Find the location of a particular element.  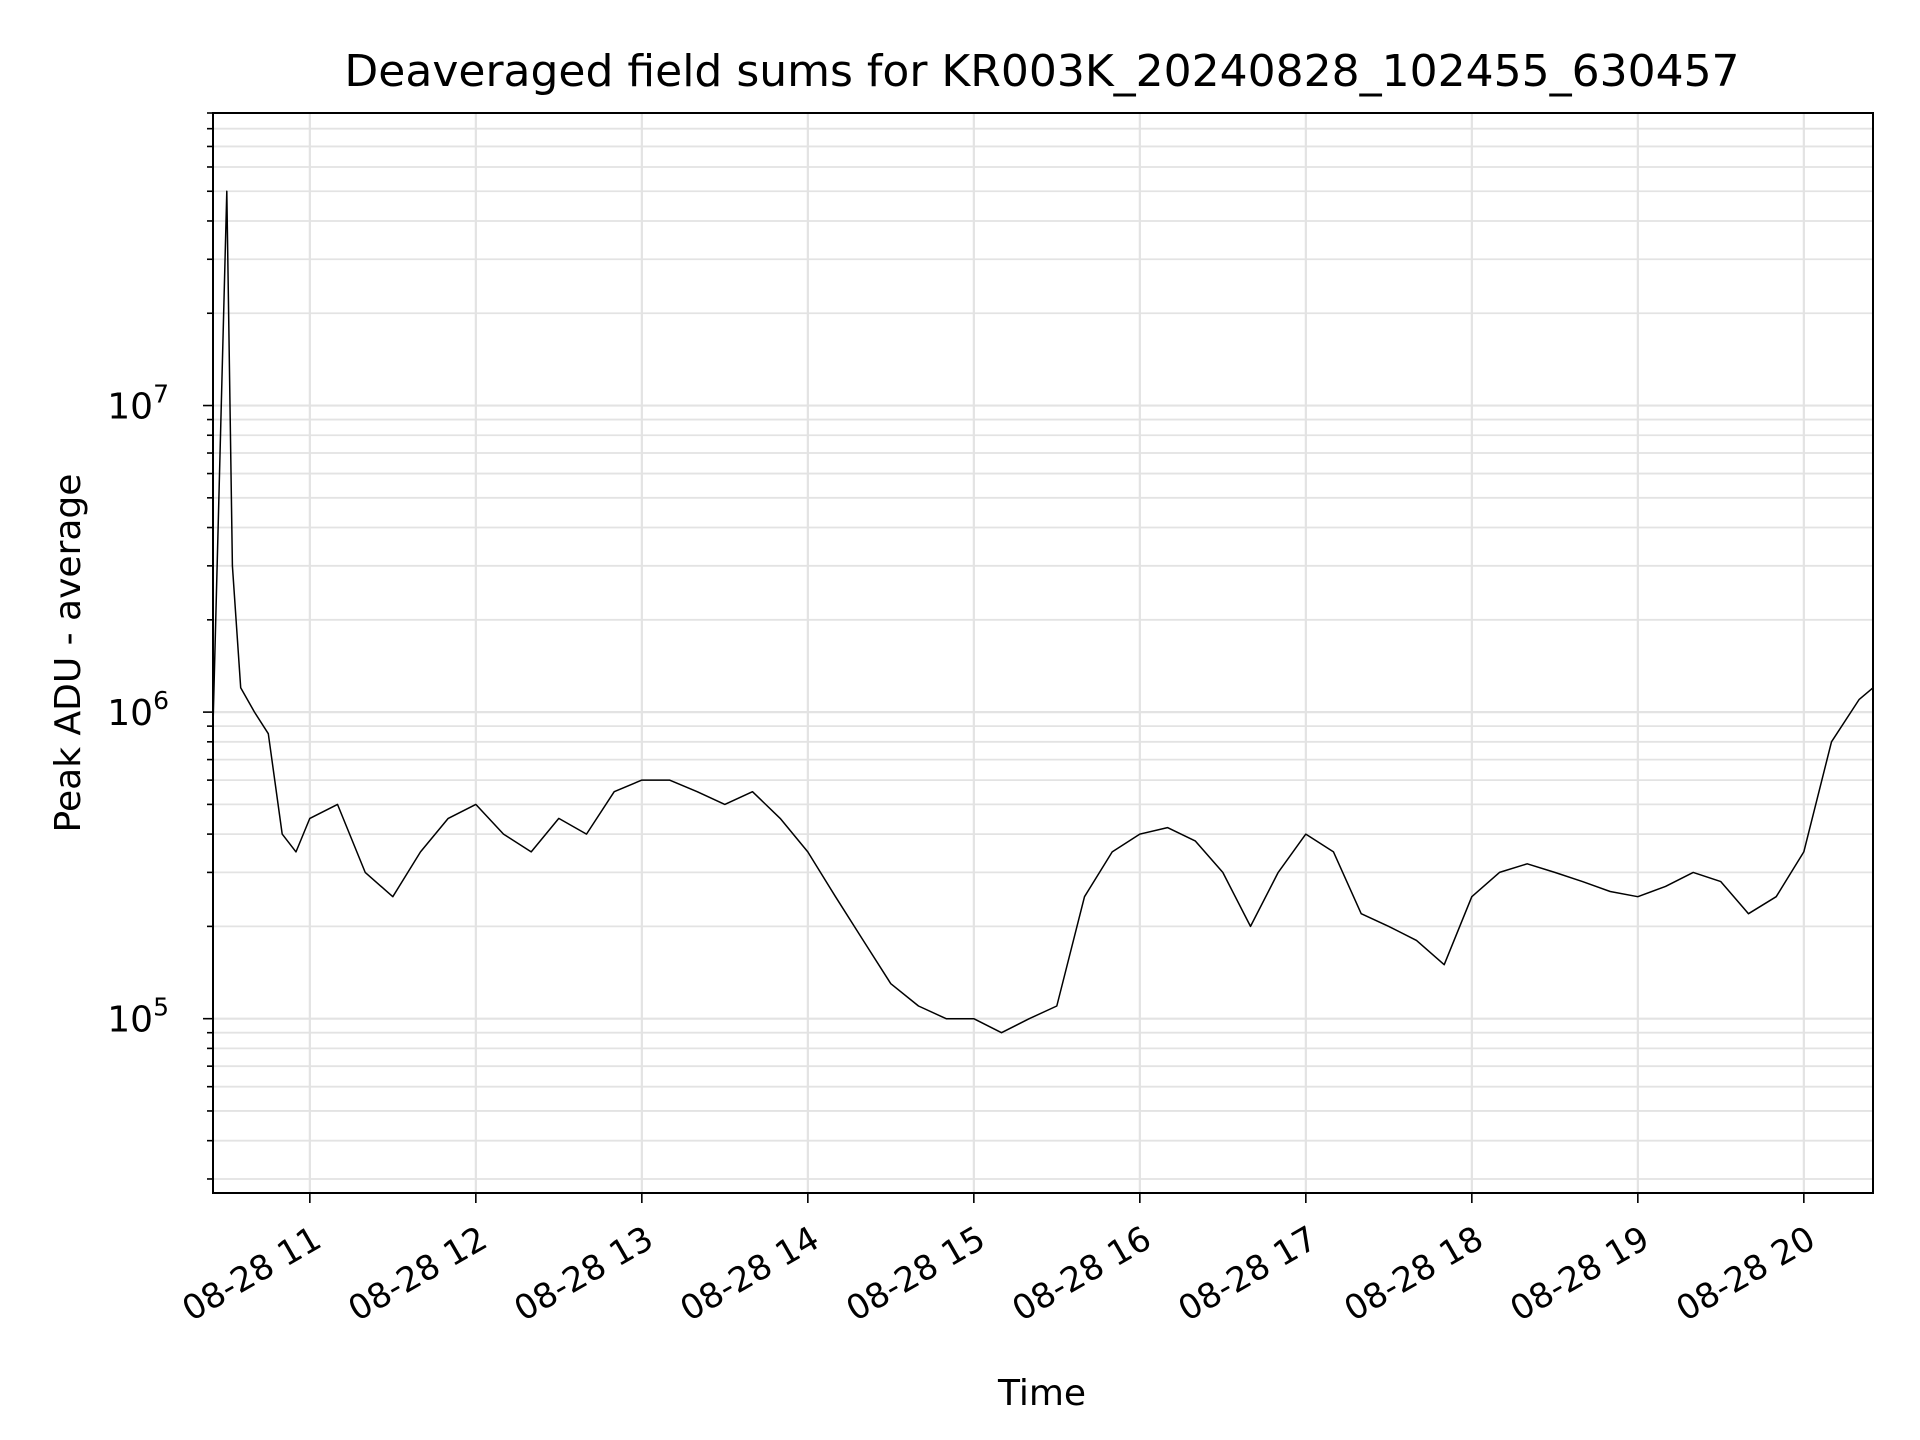

y-tick-label-exponent: 6 is located at coordinates (161, 700).